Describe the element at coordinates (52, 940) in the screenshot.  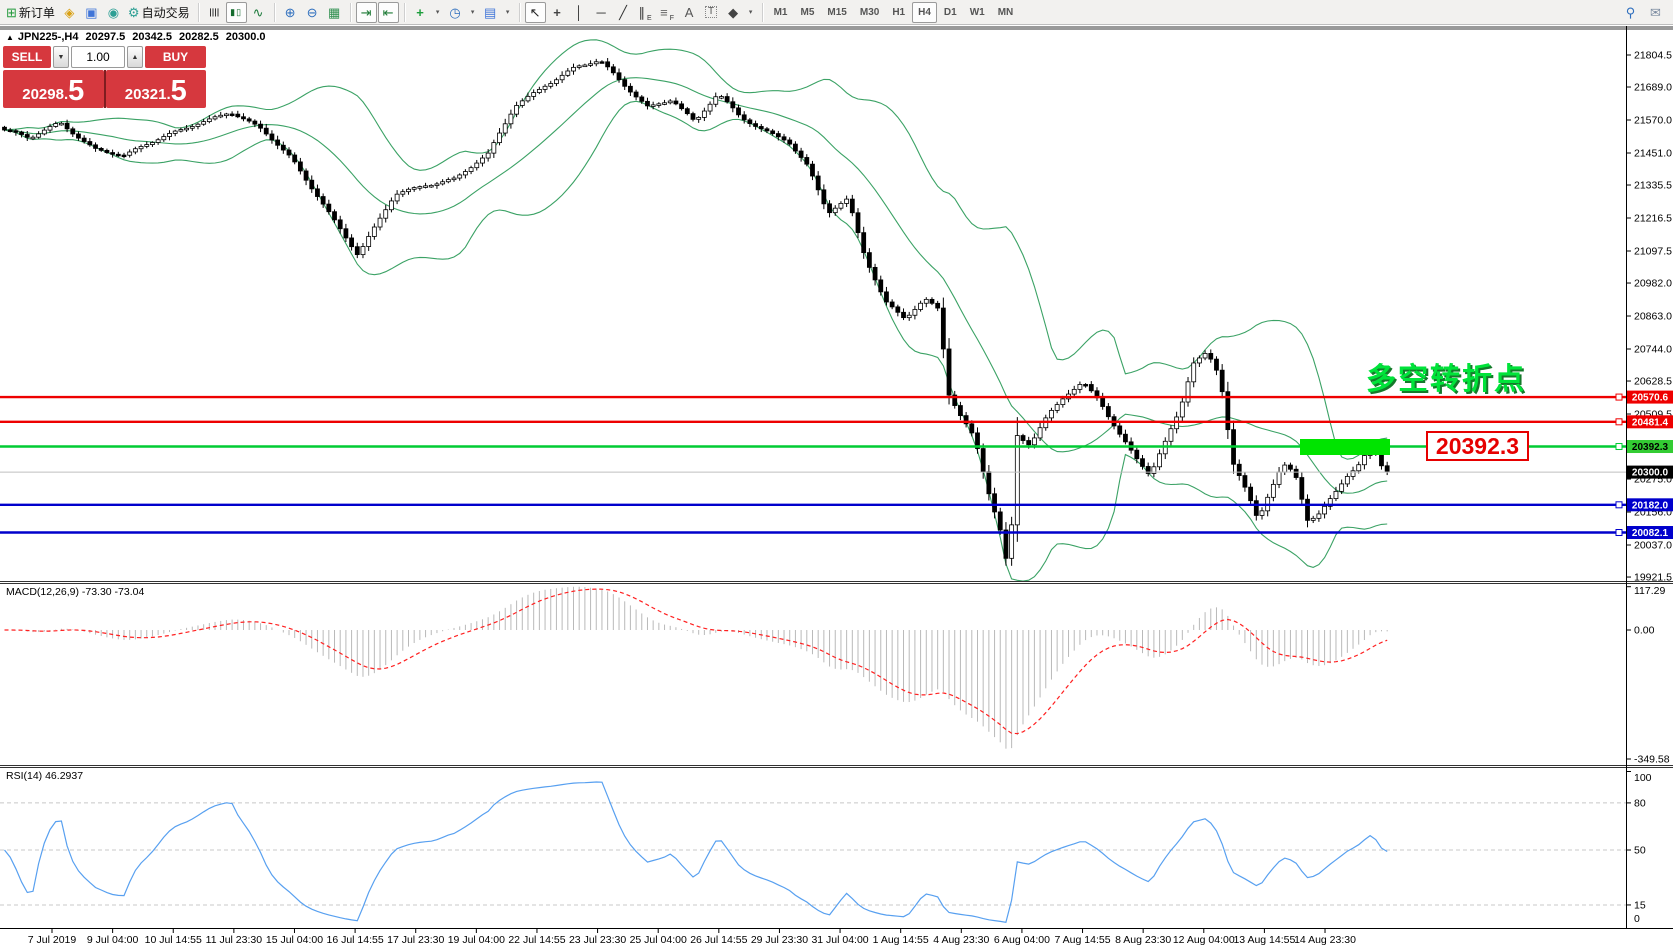
I see `date-label: 7 Jul 2019` at that location.